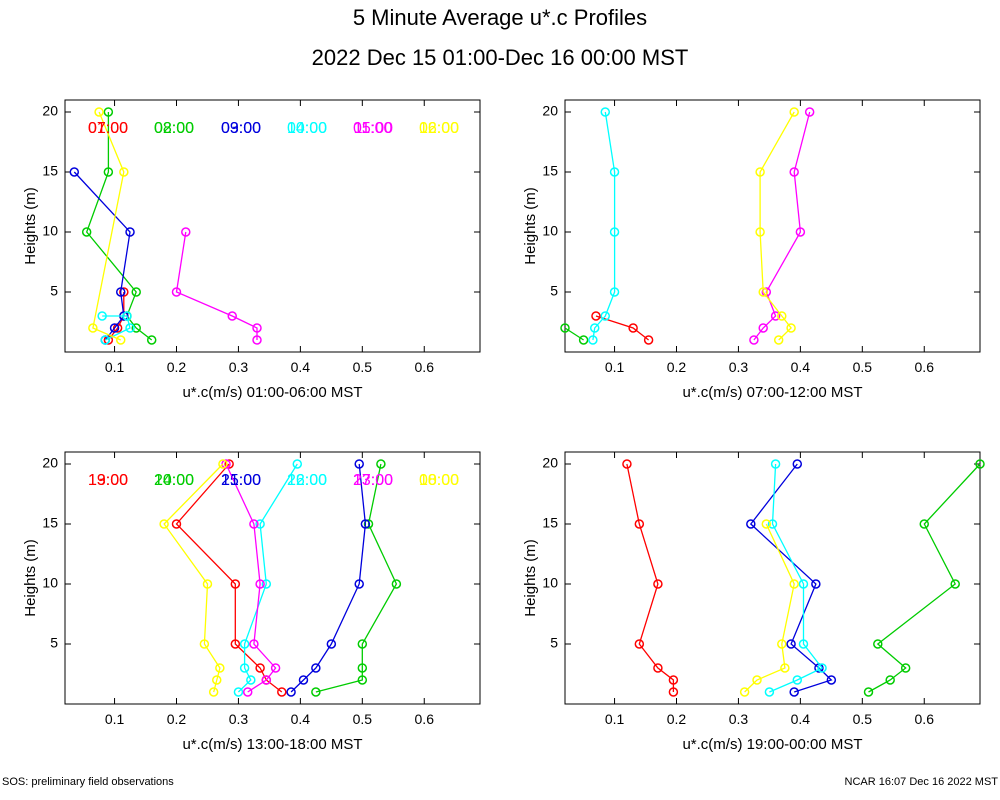  I want to click on legend-label: 12:00, so click(439, 128).